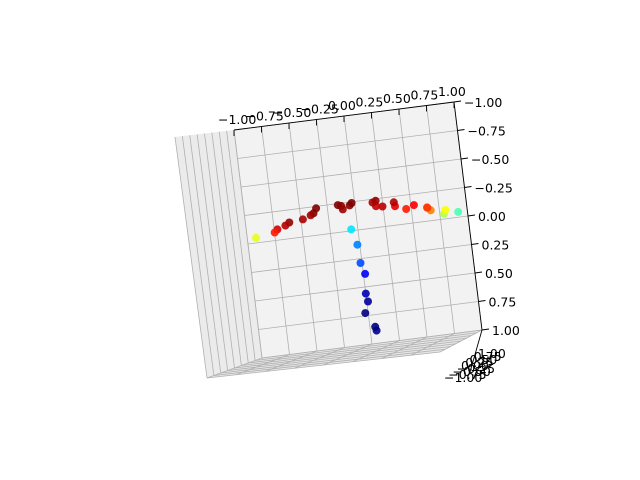 The height and width of the screenshot is (480, 640). I want to click on z-tick-label: 1.00, so click(506, 330).